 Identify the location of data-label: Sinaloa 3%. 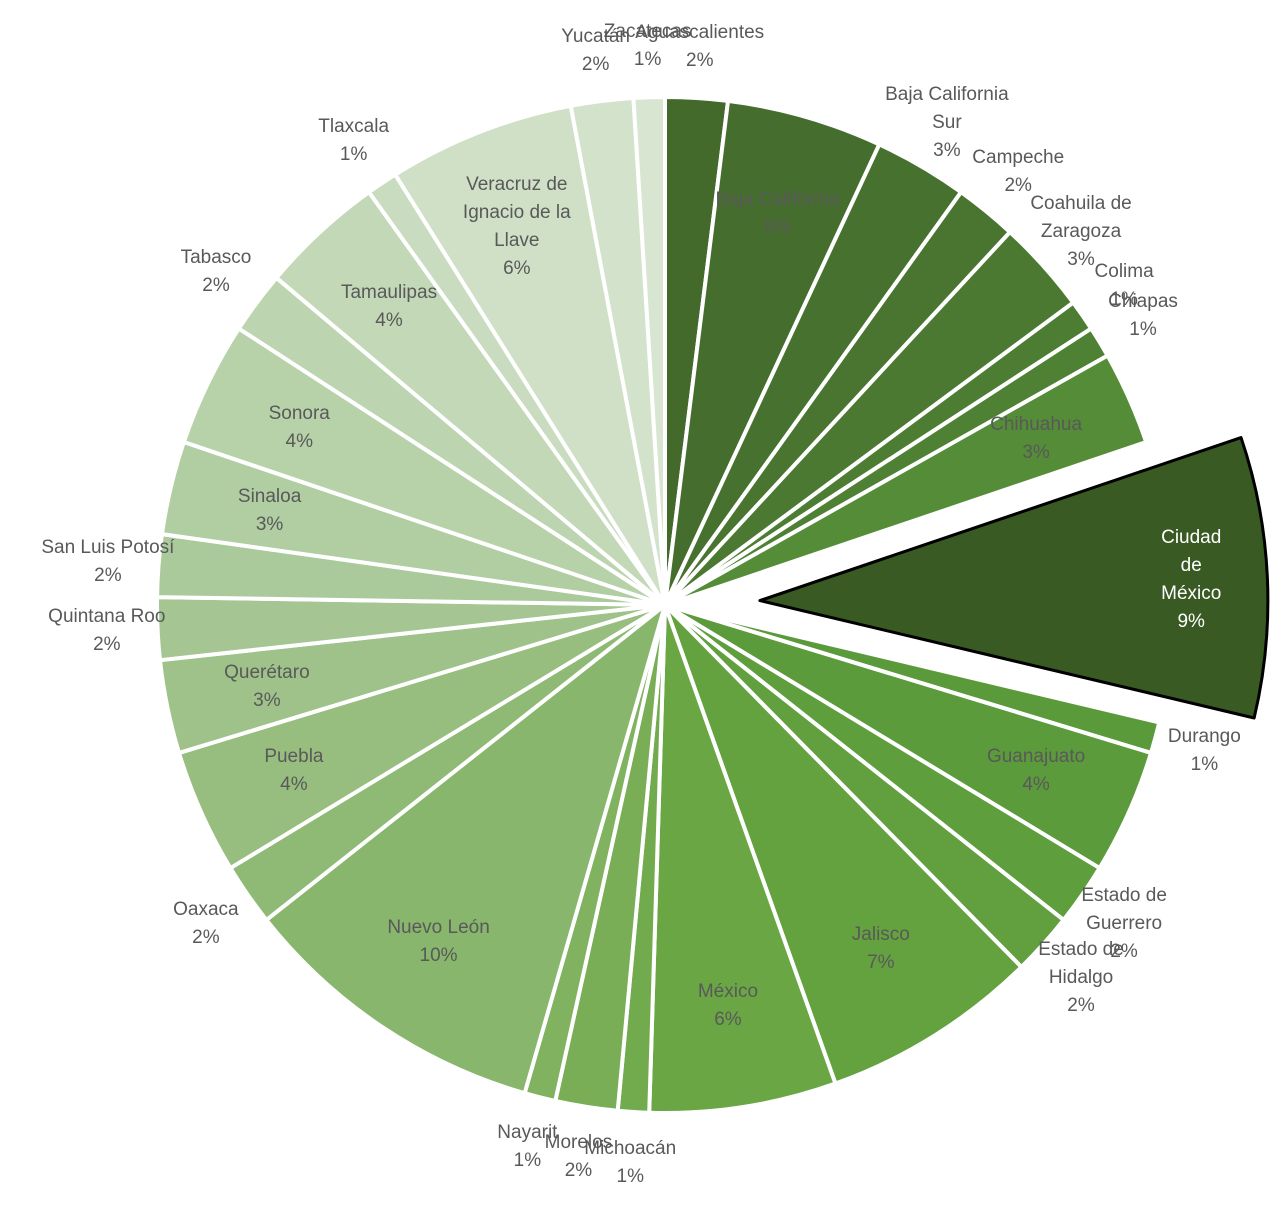
(269, 511).